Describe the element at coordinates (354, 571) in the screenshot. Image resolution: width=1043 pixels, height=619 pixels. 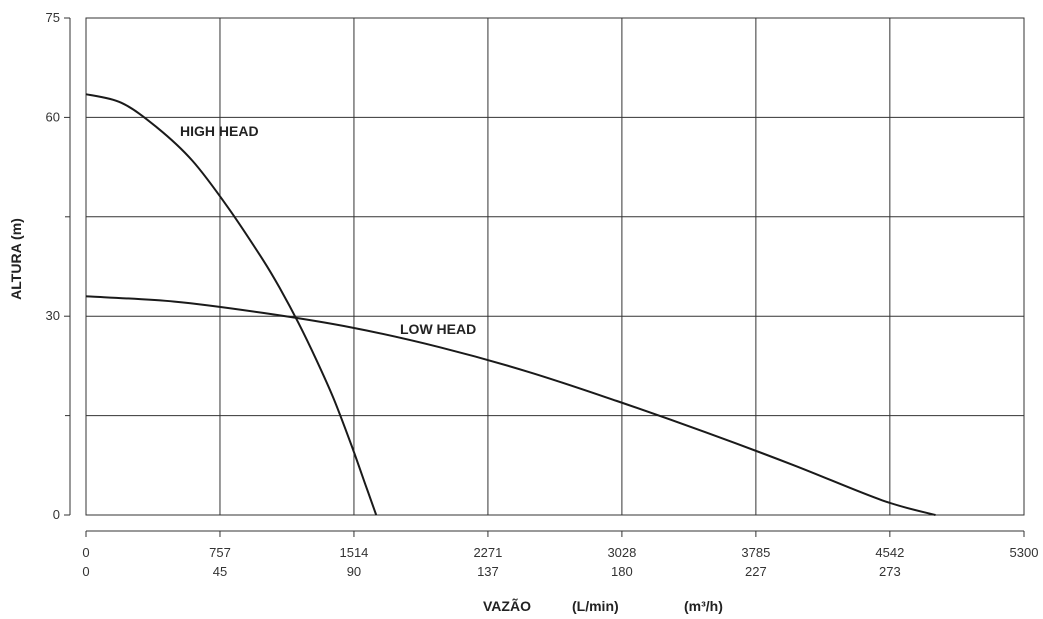
I see `x-tick-label-m3h: 90` at that location.